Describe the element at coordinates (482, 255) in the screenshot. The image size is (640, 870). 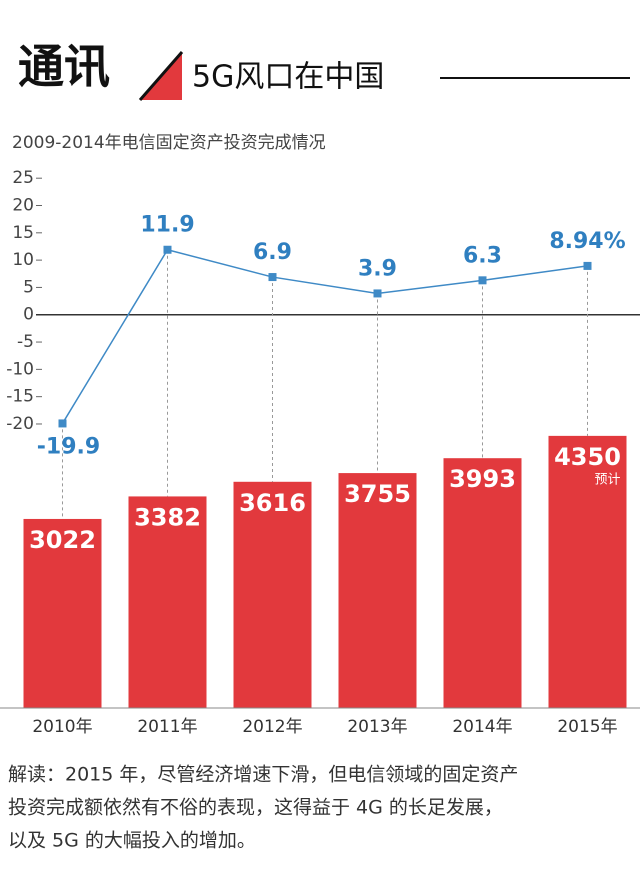
I see `point-label: 6.3` at that location.